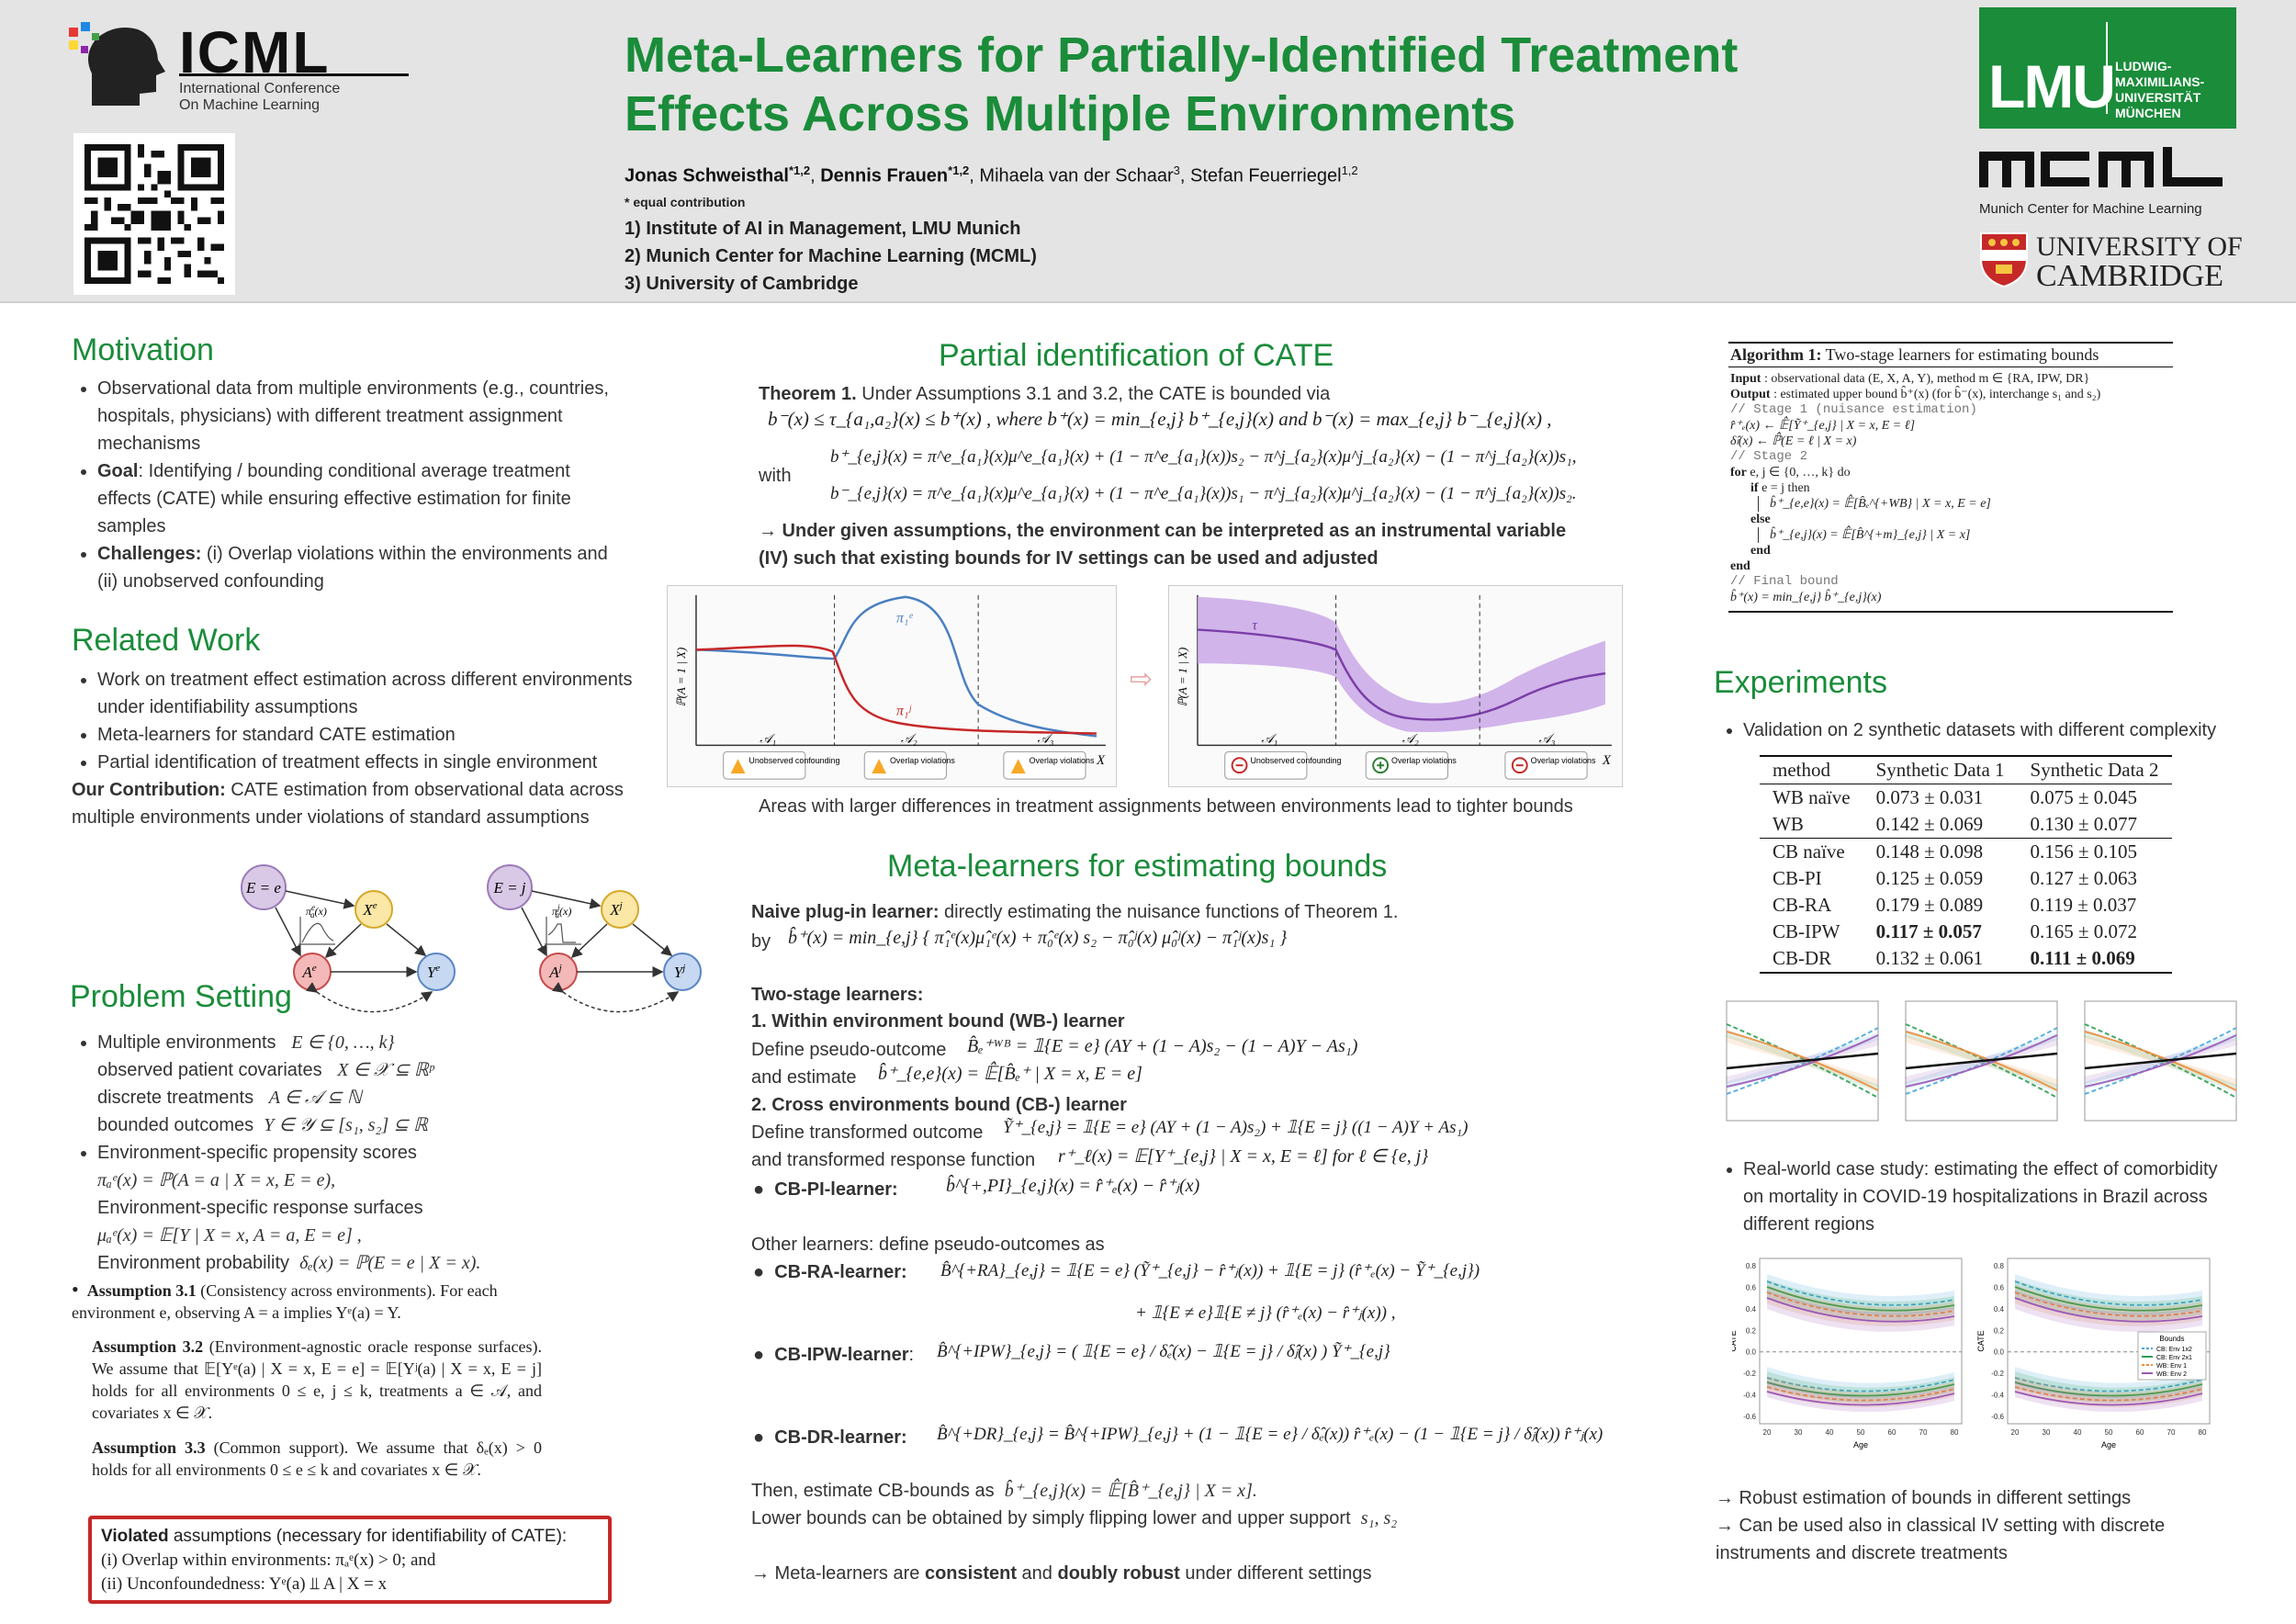 This screenshot has width=2296, height=1624. I want to click on author-name: Jonas Schweisthal, so click(707, 175).